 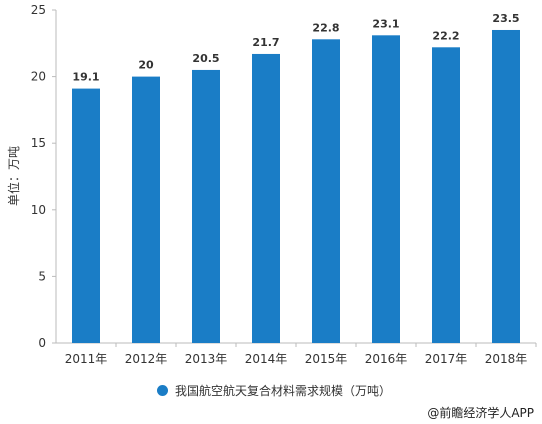 I want to click on data-label: 19.1, so click(x=85, y=77).